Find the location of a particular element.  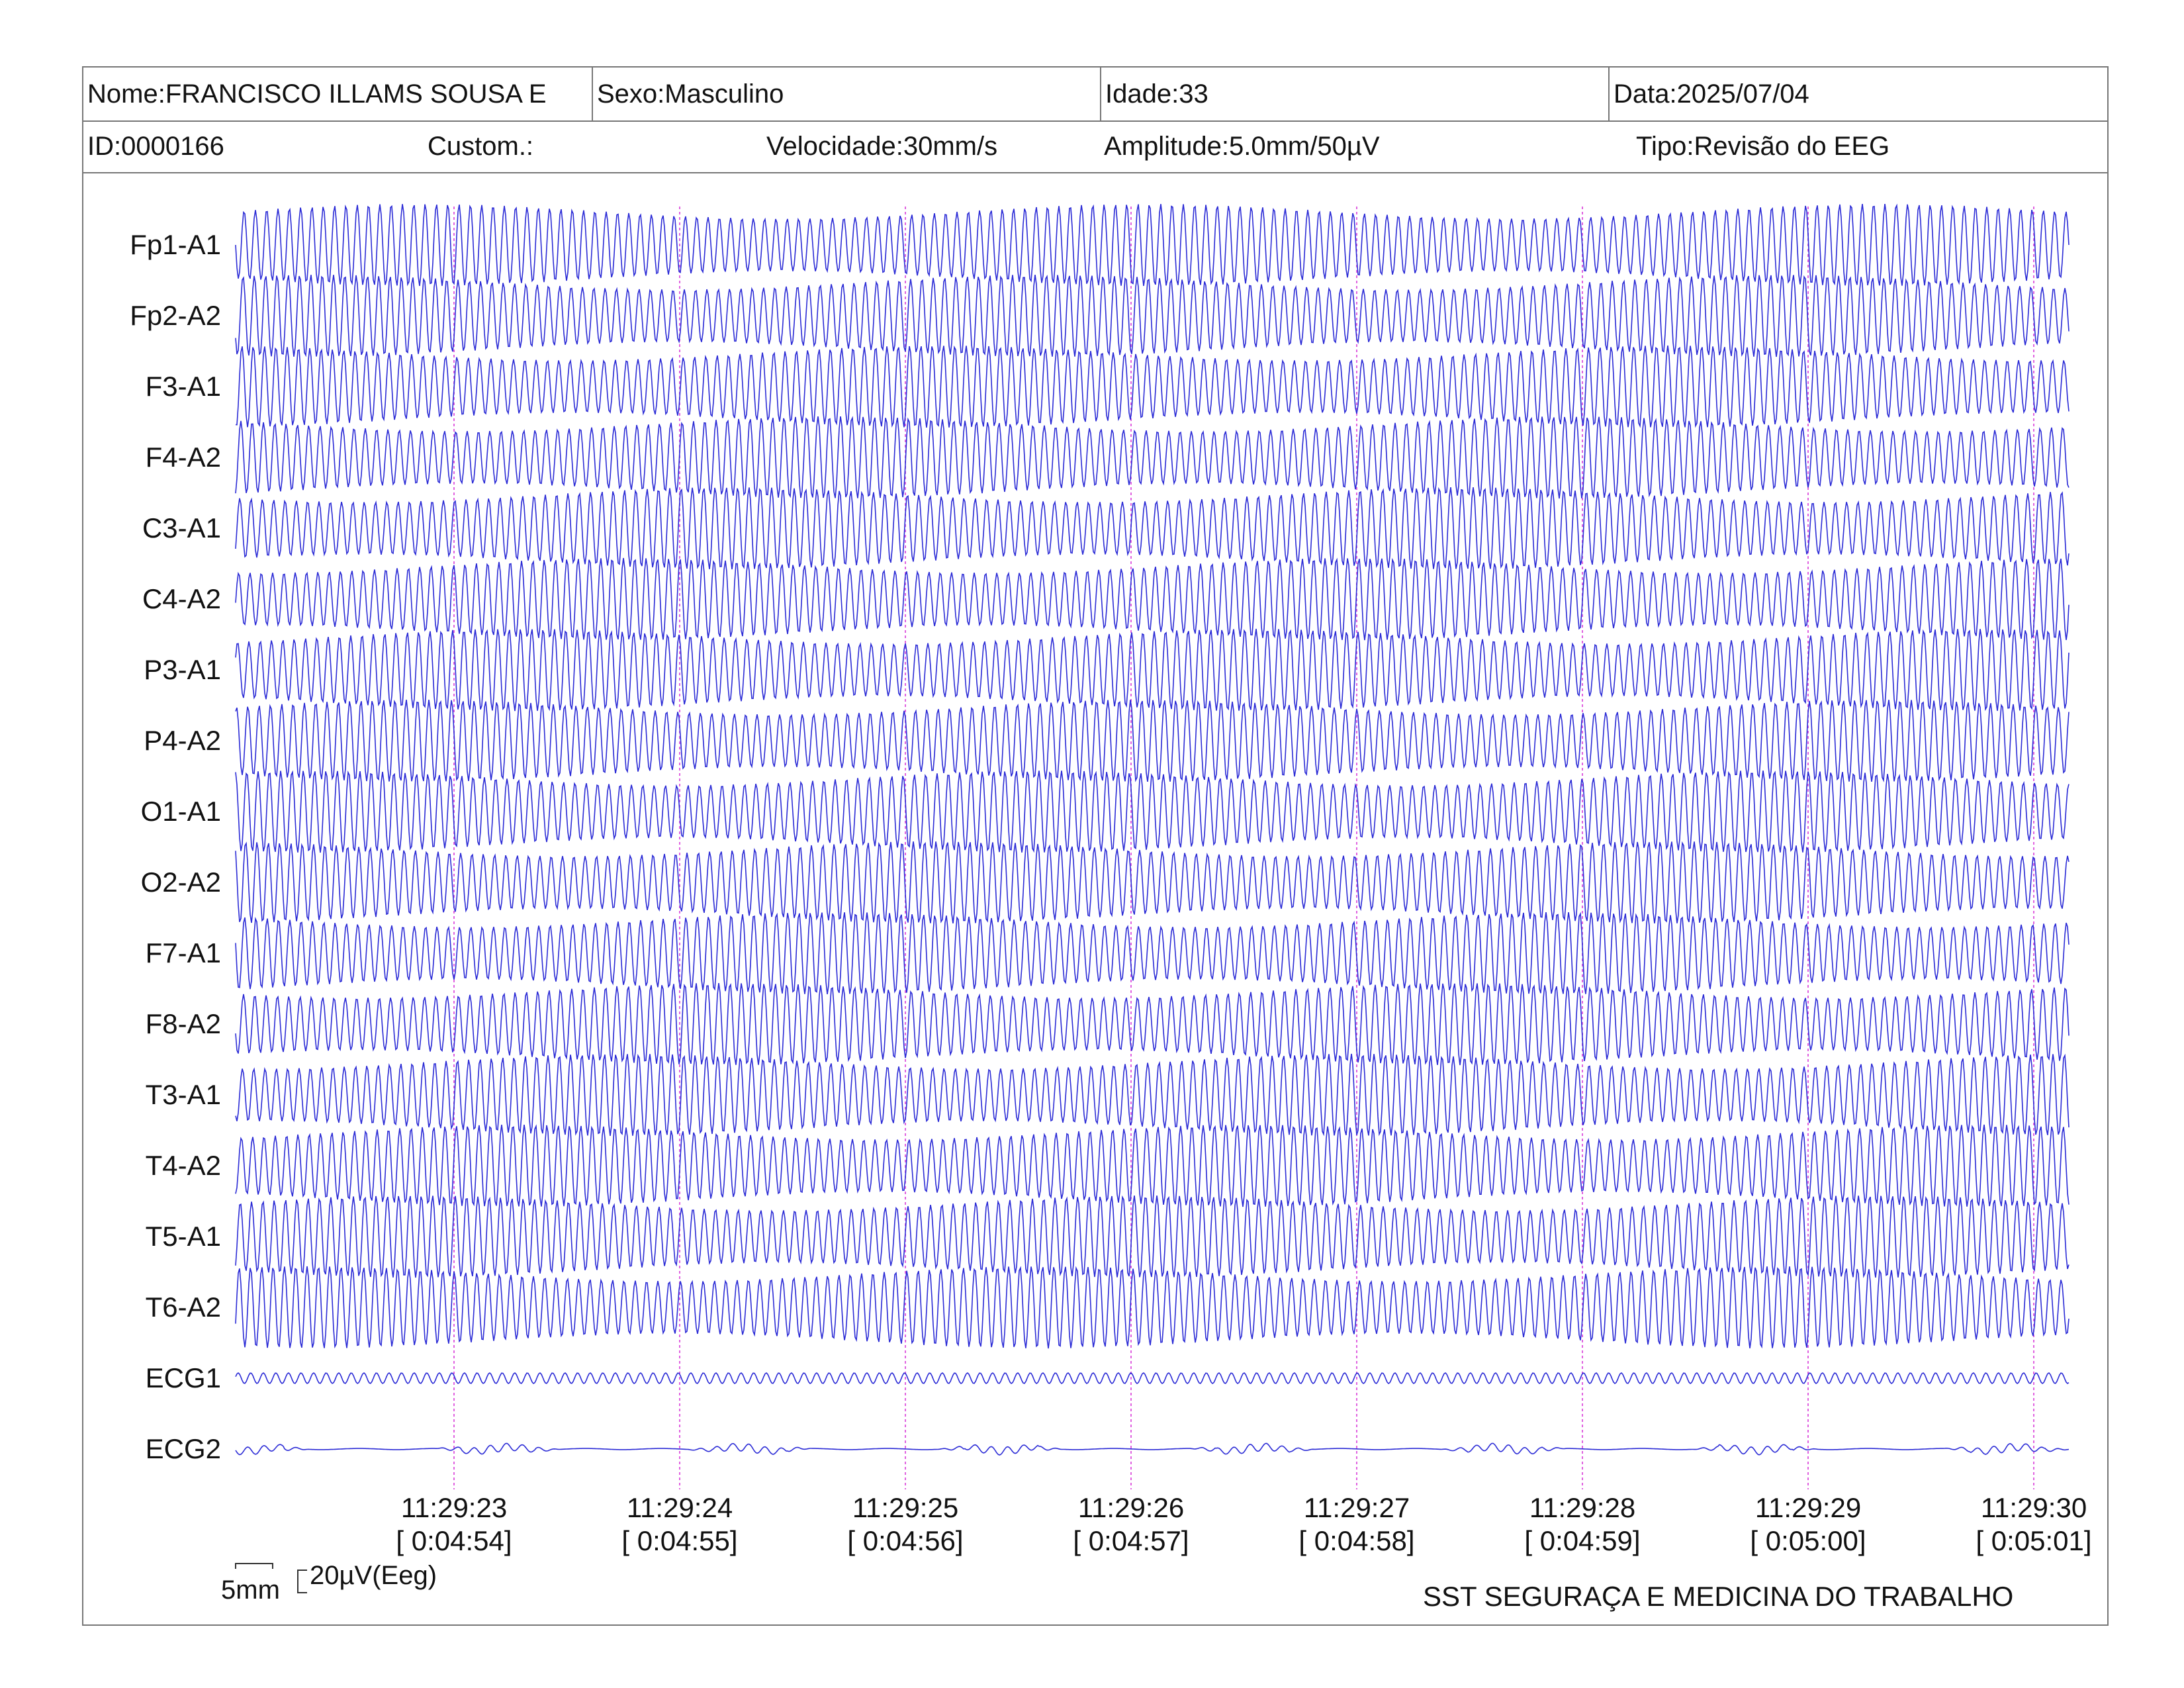

scale-bracket-icon is located at coordinates (254, 1566).